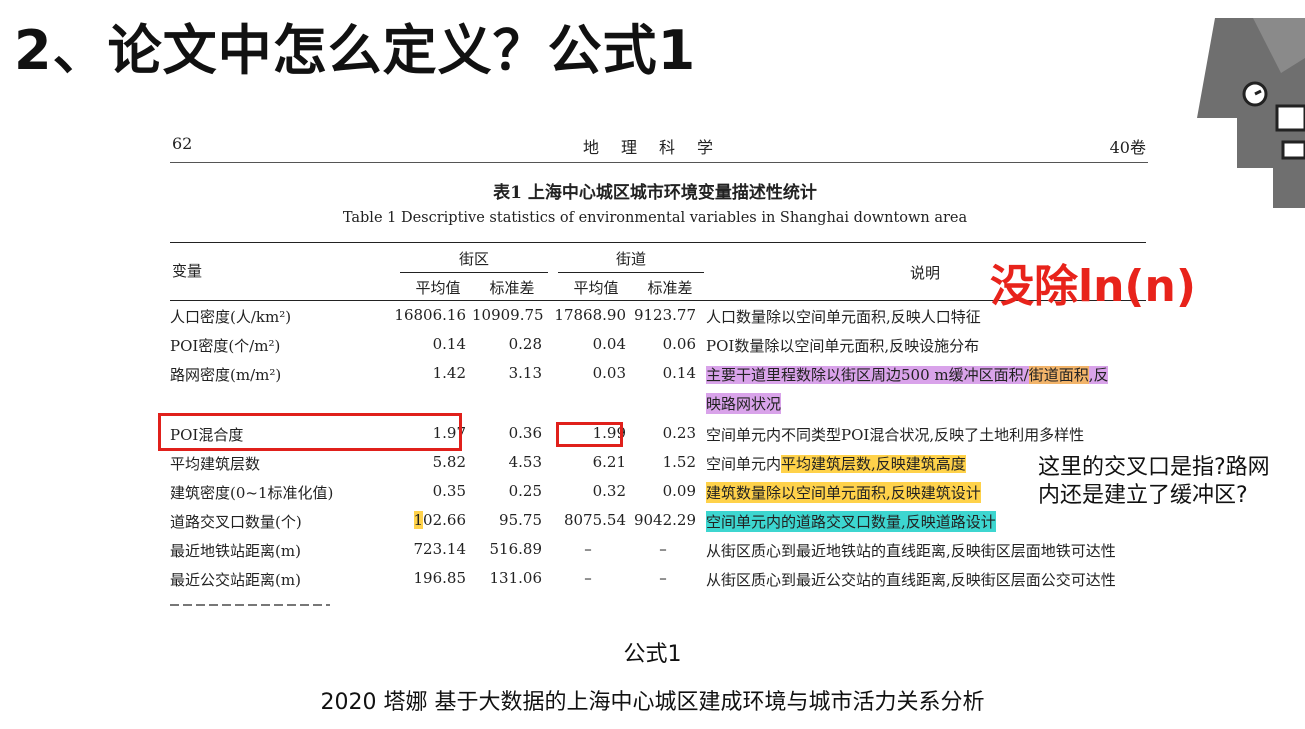 The image size is (1305, 729). I want to click on block-mean-cell: 102.66, so click(428, 520).